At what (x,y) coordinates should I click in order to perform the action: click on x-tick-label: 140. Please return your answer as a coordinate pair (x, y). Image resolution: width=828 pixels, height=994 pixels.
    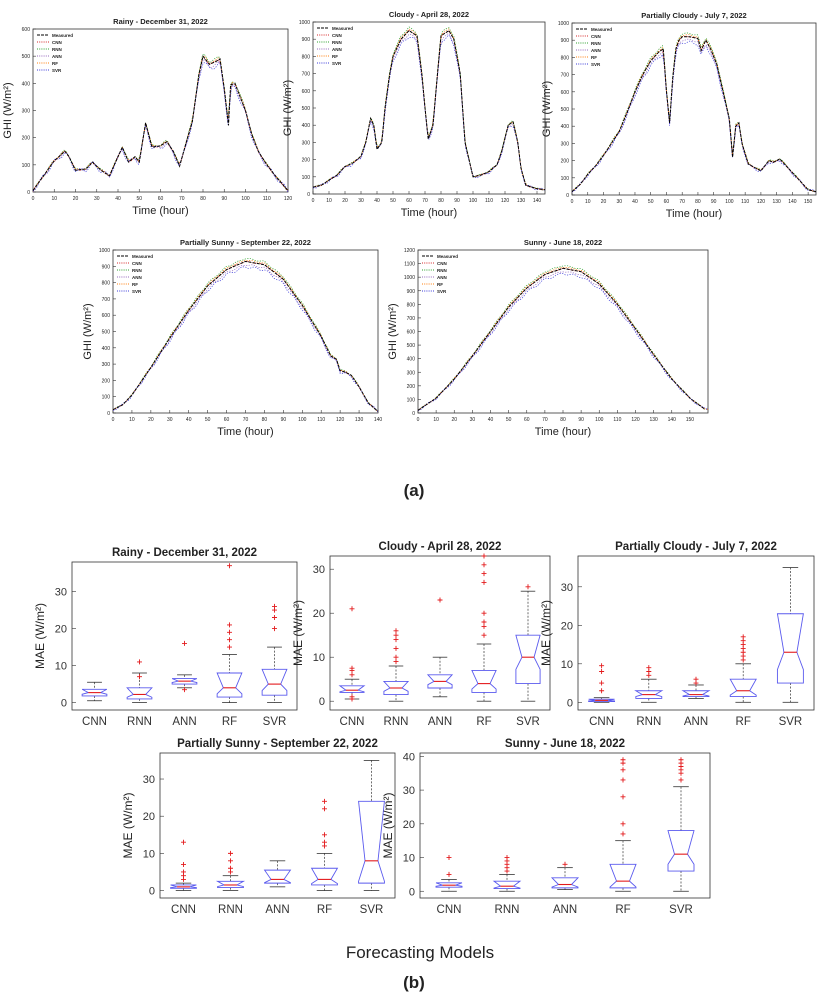
    Looking at the image, I should click on (378, 420).